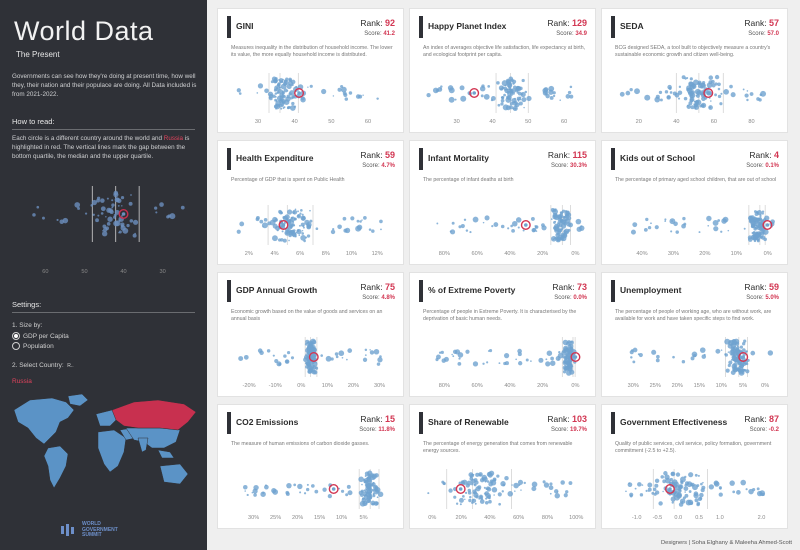 The width and height of the screenshot is (800, 550). I want to click on beeswarm-chart: -20% -10% 0% 10% 20% 30%, so click(311, 335).